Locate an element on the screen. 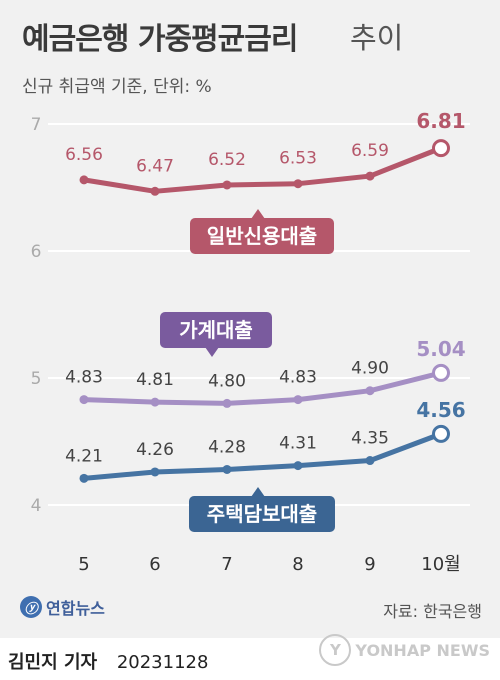 The width and height of the screenshot is (500, 680). badge-label: 가계대출 is located at coordinates (216, 330).